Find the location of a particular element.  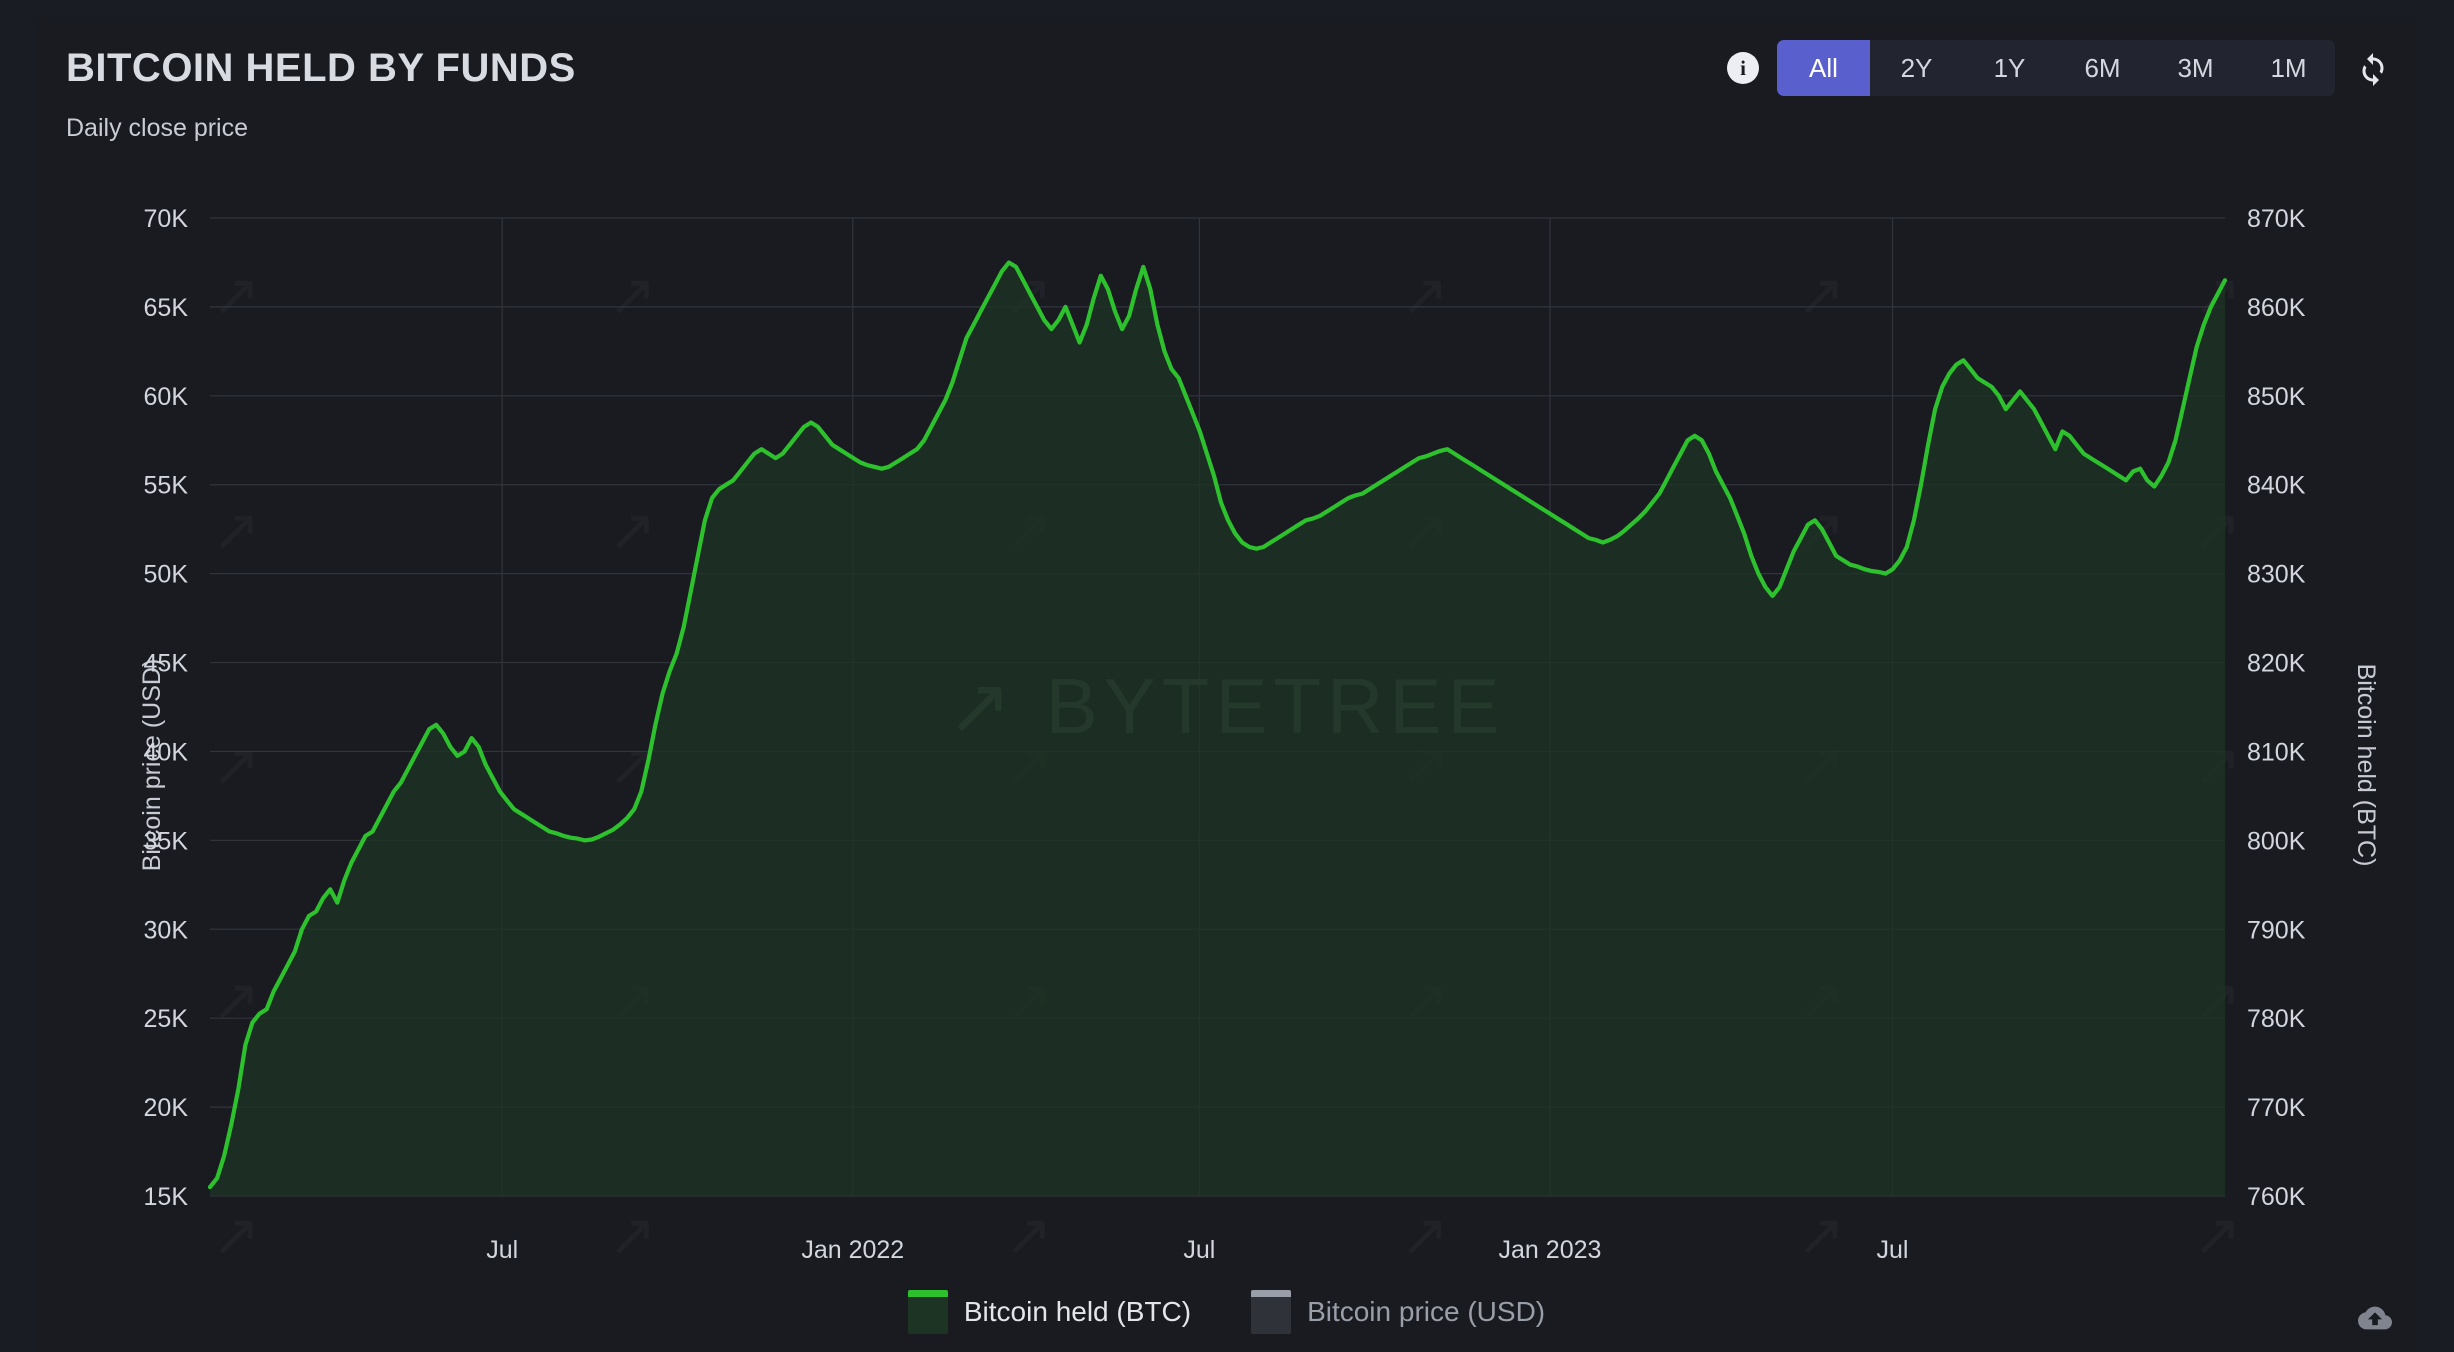

svg-text: 70K is located at coordinates (166, 219).